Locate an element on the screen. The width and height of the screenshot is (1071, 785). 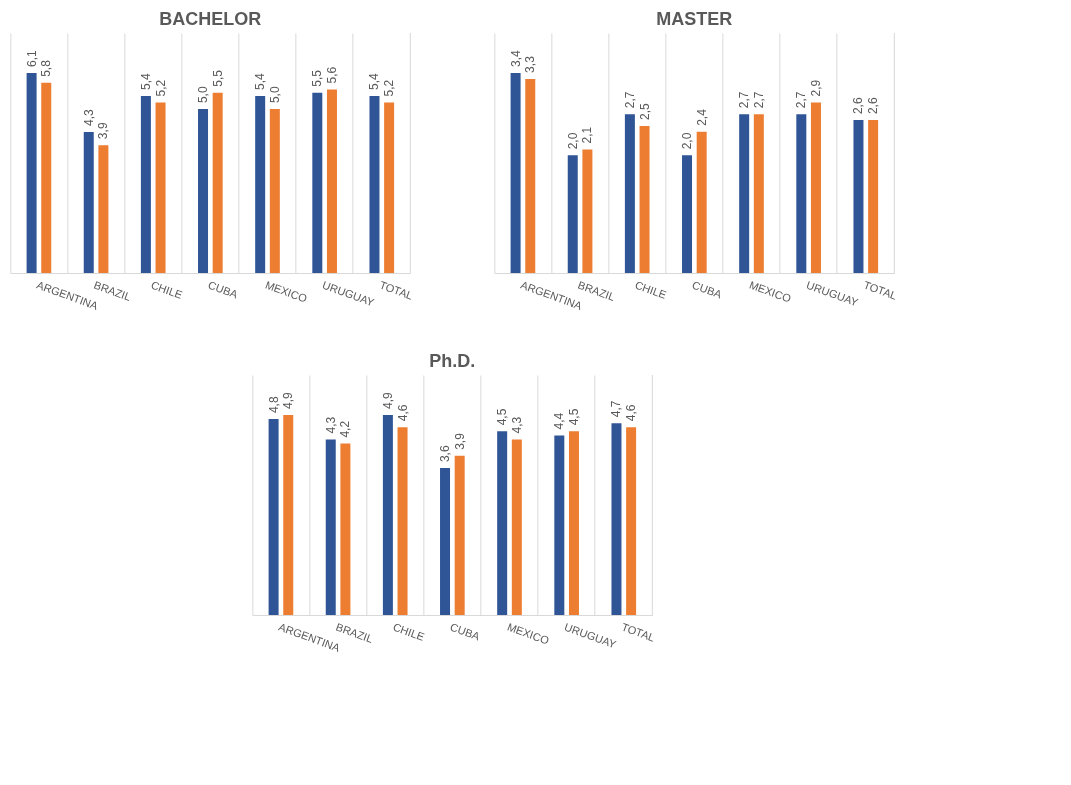
data-label: 2,1 is located at coordinates (587, 135).